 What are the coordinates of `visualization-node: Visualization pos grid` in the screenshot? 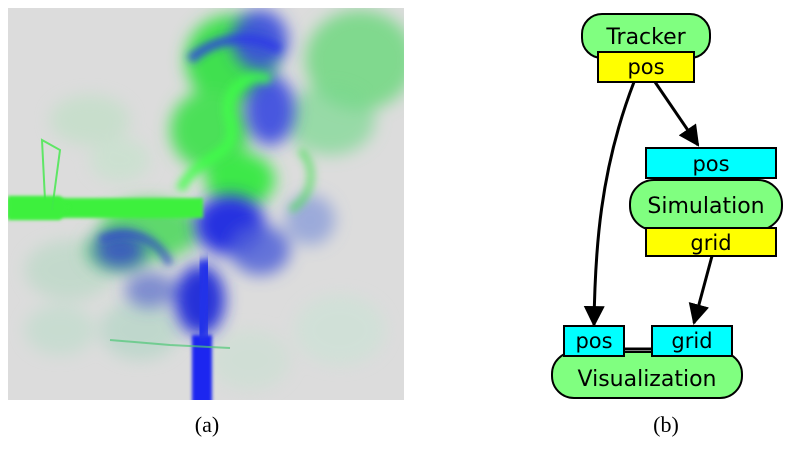 It's located at (647, 362).